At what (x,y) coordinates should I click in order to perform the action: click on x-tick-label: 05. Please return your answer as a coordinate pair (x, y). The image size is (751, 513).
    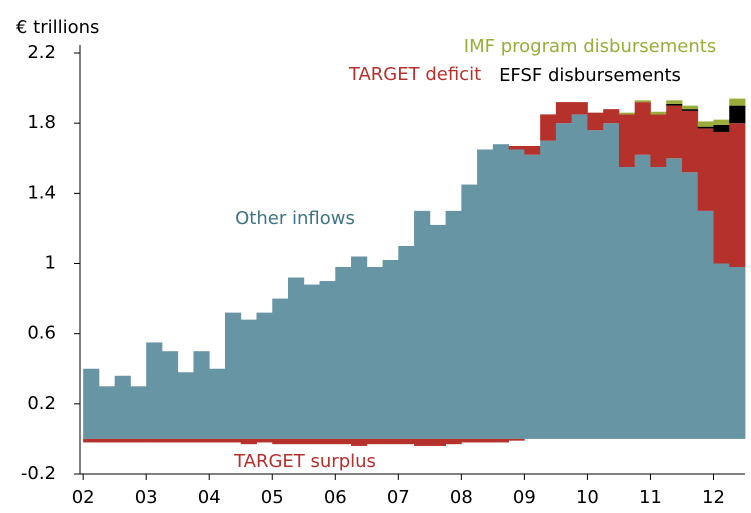
    Looking at the image, I should click on (272, 497).